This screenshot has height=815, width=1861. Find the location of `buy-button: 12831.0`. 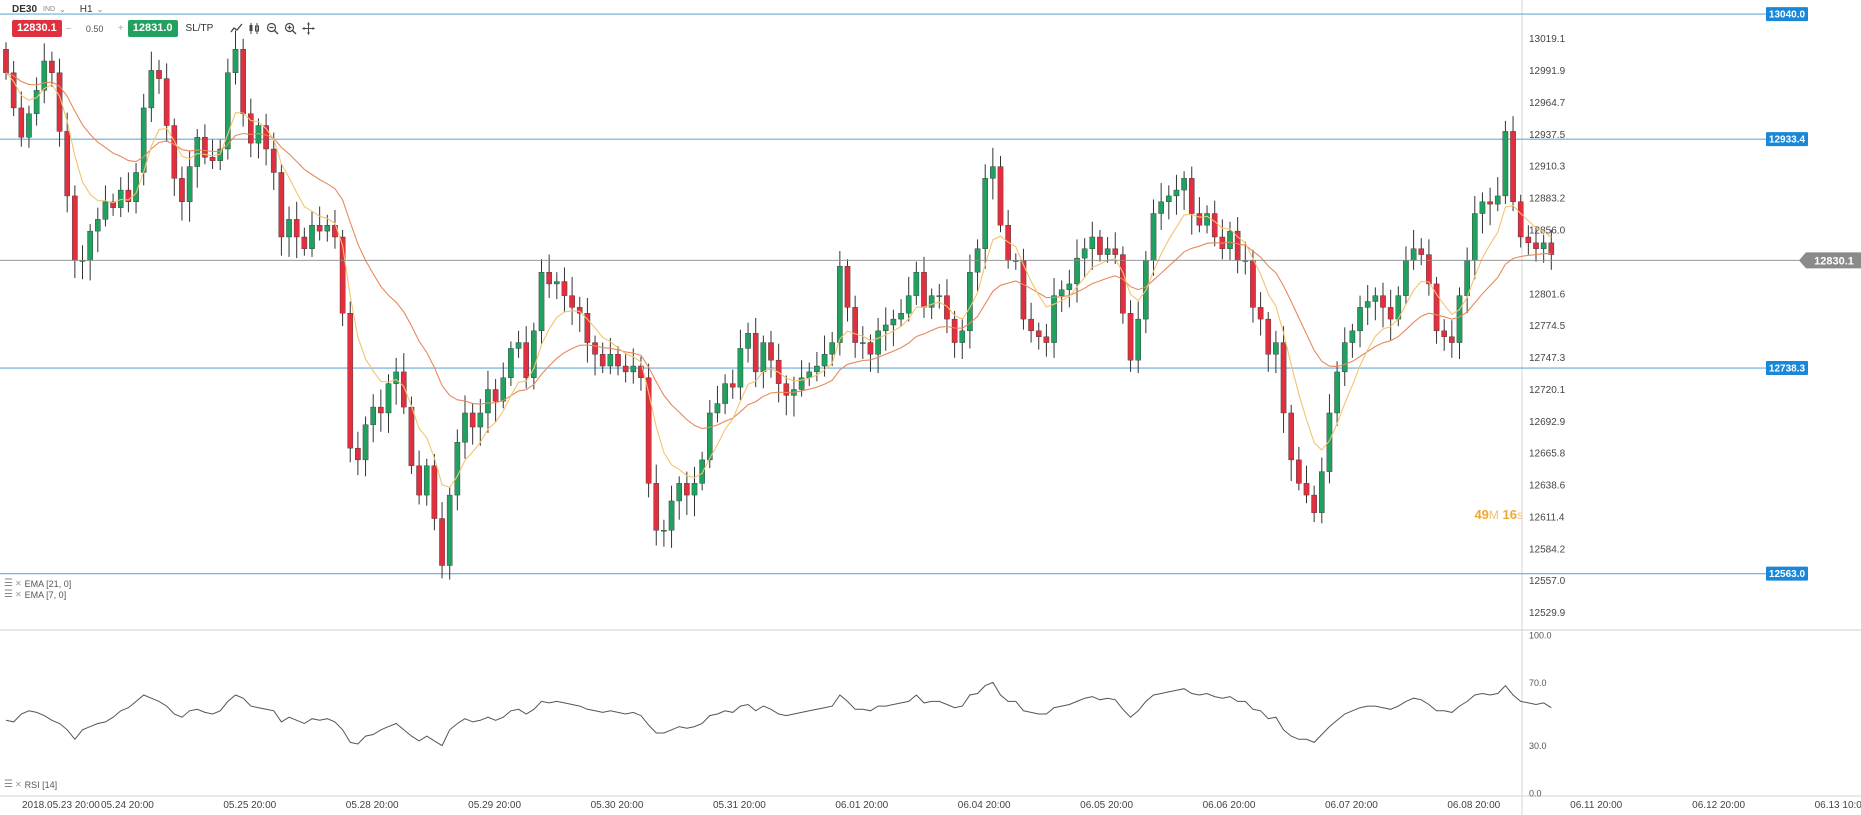

buy-button: 12831.0 is located at coordinates (152, 28).